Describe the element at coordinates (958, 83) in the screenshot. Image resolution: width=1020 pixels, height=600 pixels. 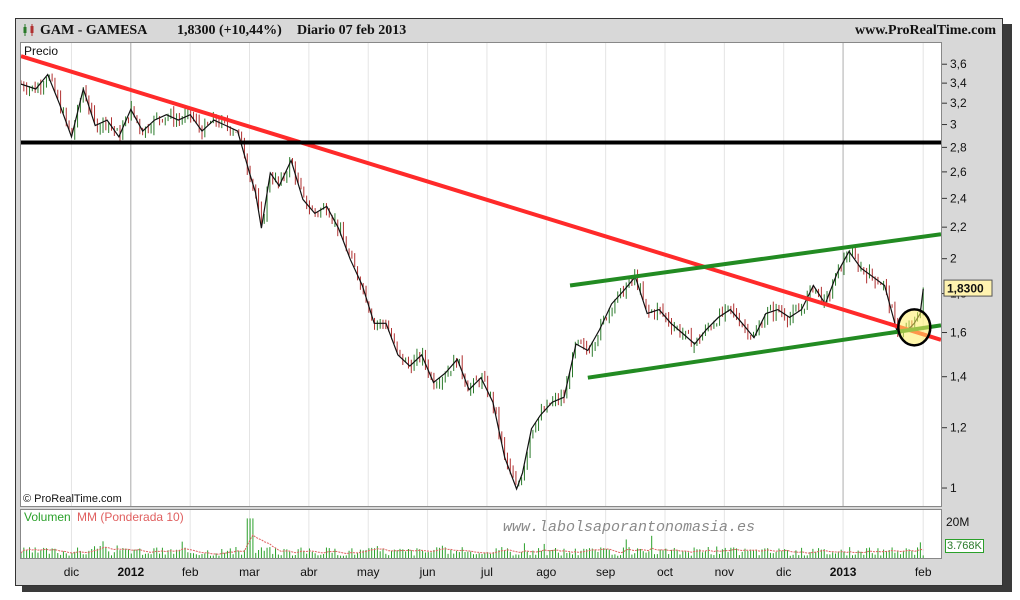
I see `price-tick-label: 3,4` at that location.